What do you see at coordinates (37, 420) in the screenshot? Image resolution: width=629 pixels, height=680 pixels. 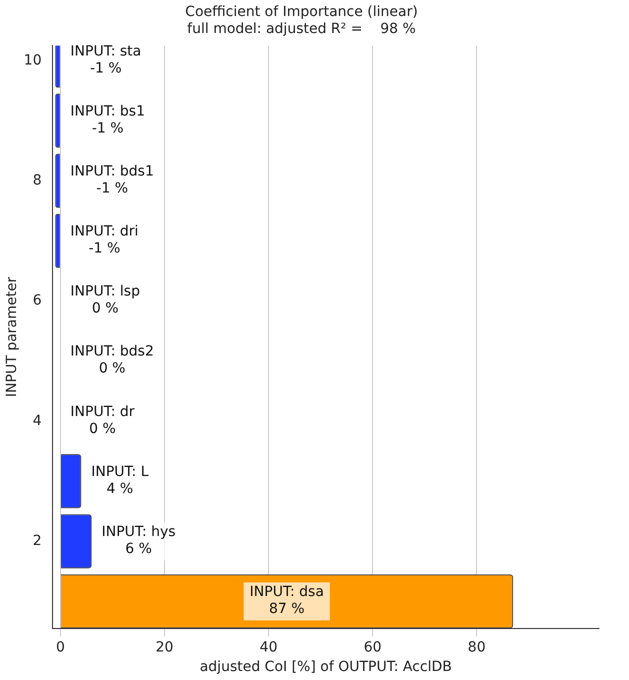 I see `y-tick-label: 4` at bounding box center [37, 420].